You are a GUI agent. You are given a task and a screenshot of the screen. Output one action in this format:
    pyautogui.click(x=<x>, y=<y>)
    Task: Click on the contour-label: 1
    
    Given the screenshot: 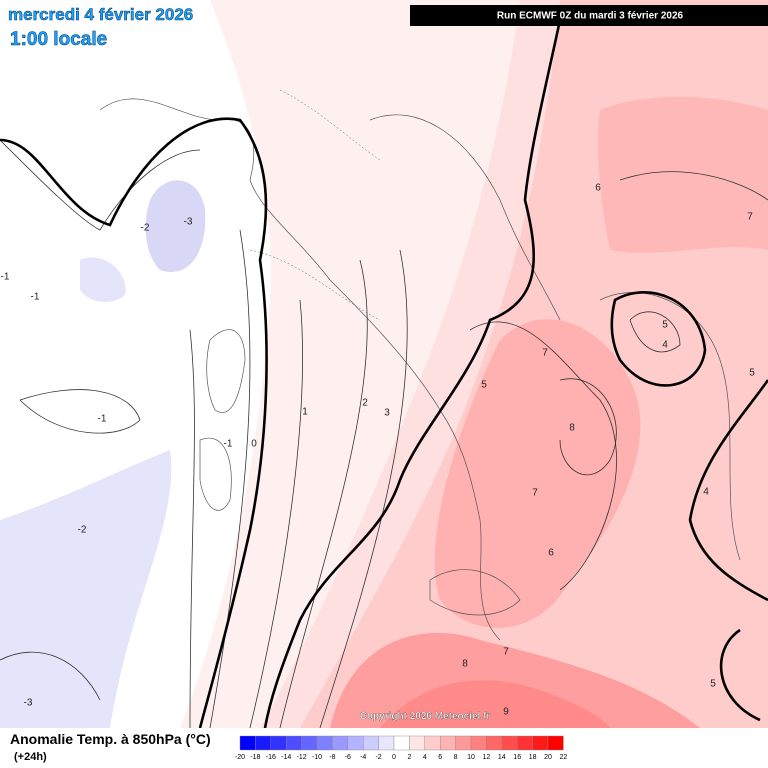 What is the action you would take?
    pyautogui.click(x=305, y=412)
    